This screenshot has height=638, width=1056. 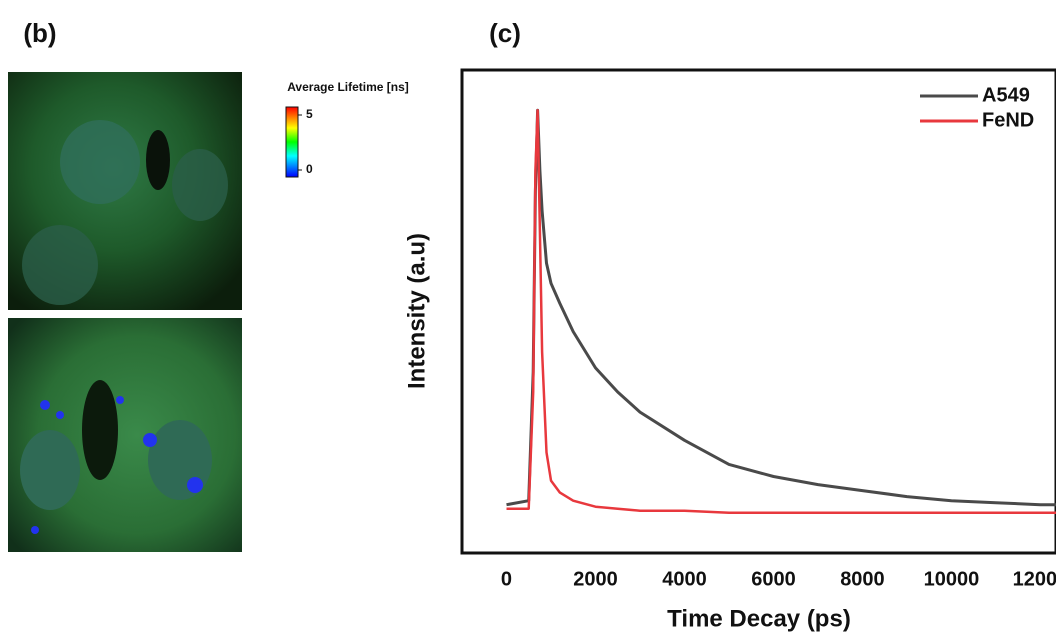 I want to click on panel-label: (b), so click(x=39, y=33).